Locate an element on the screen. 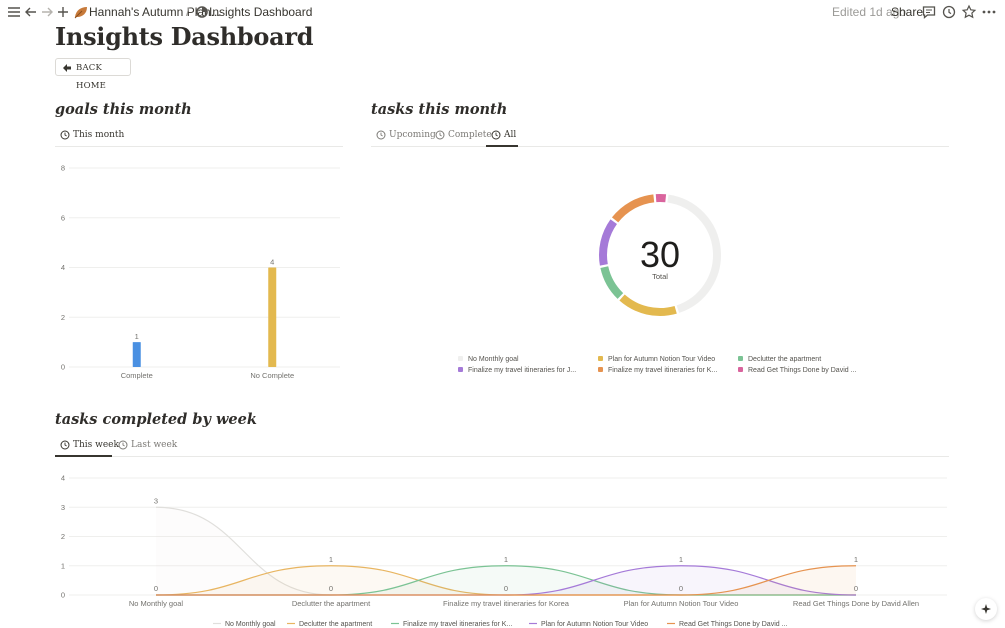 The image size is (1005, 628). data-point-label: 3 is located at coordinates (156, 500).